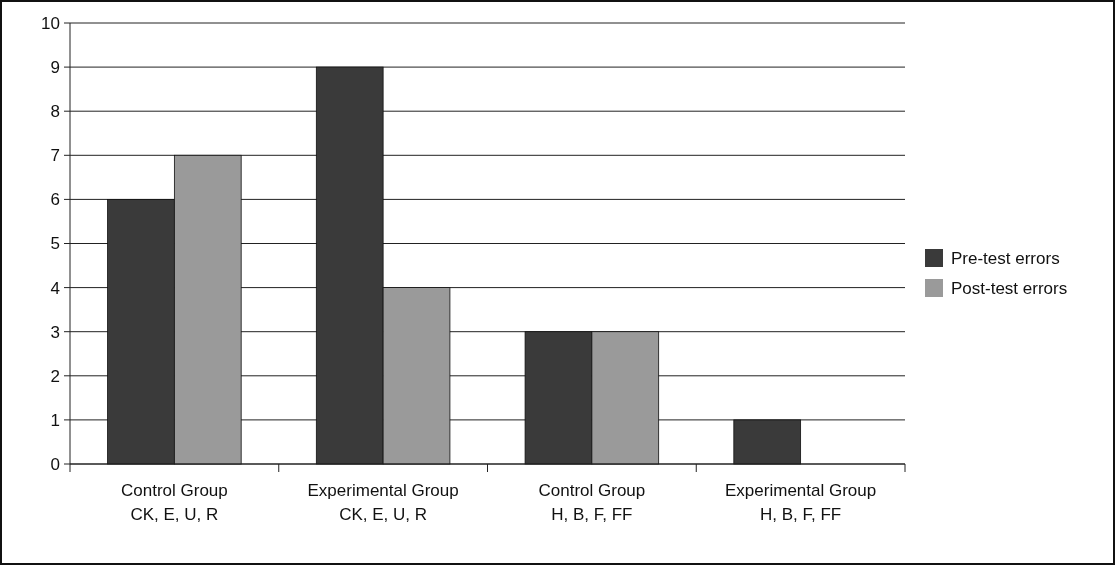  What do you see at coordinates (55, 464) in the screenshot?
I see `y-tick-label: 0` at bounding box center [55, 464].